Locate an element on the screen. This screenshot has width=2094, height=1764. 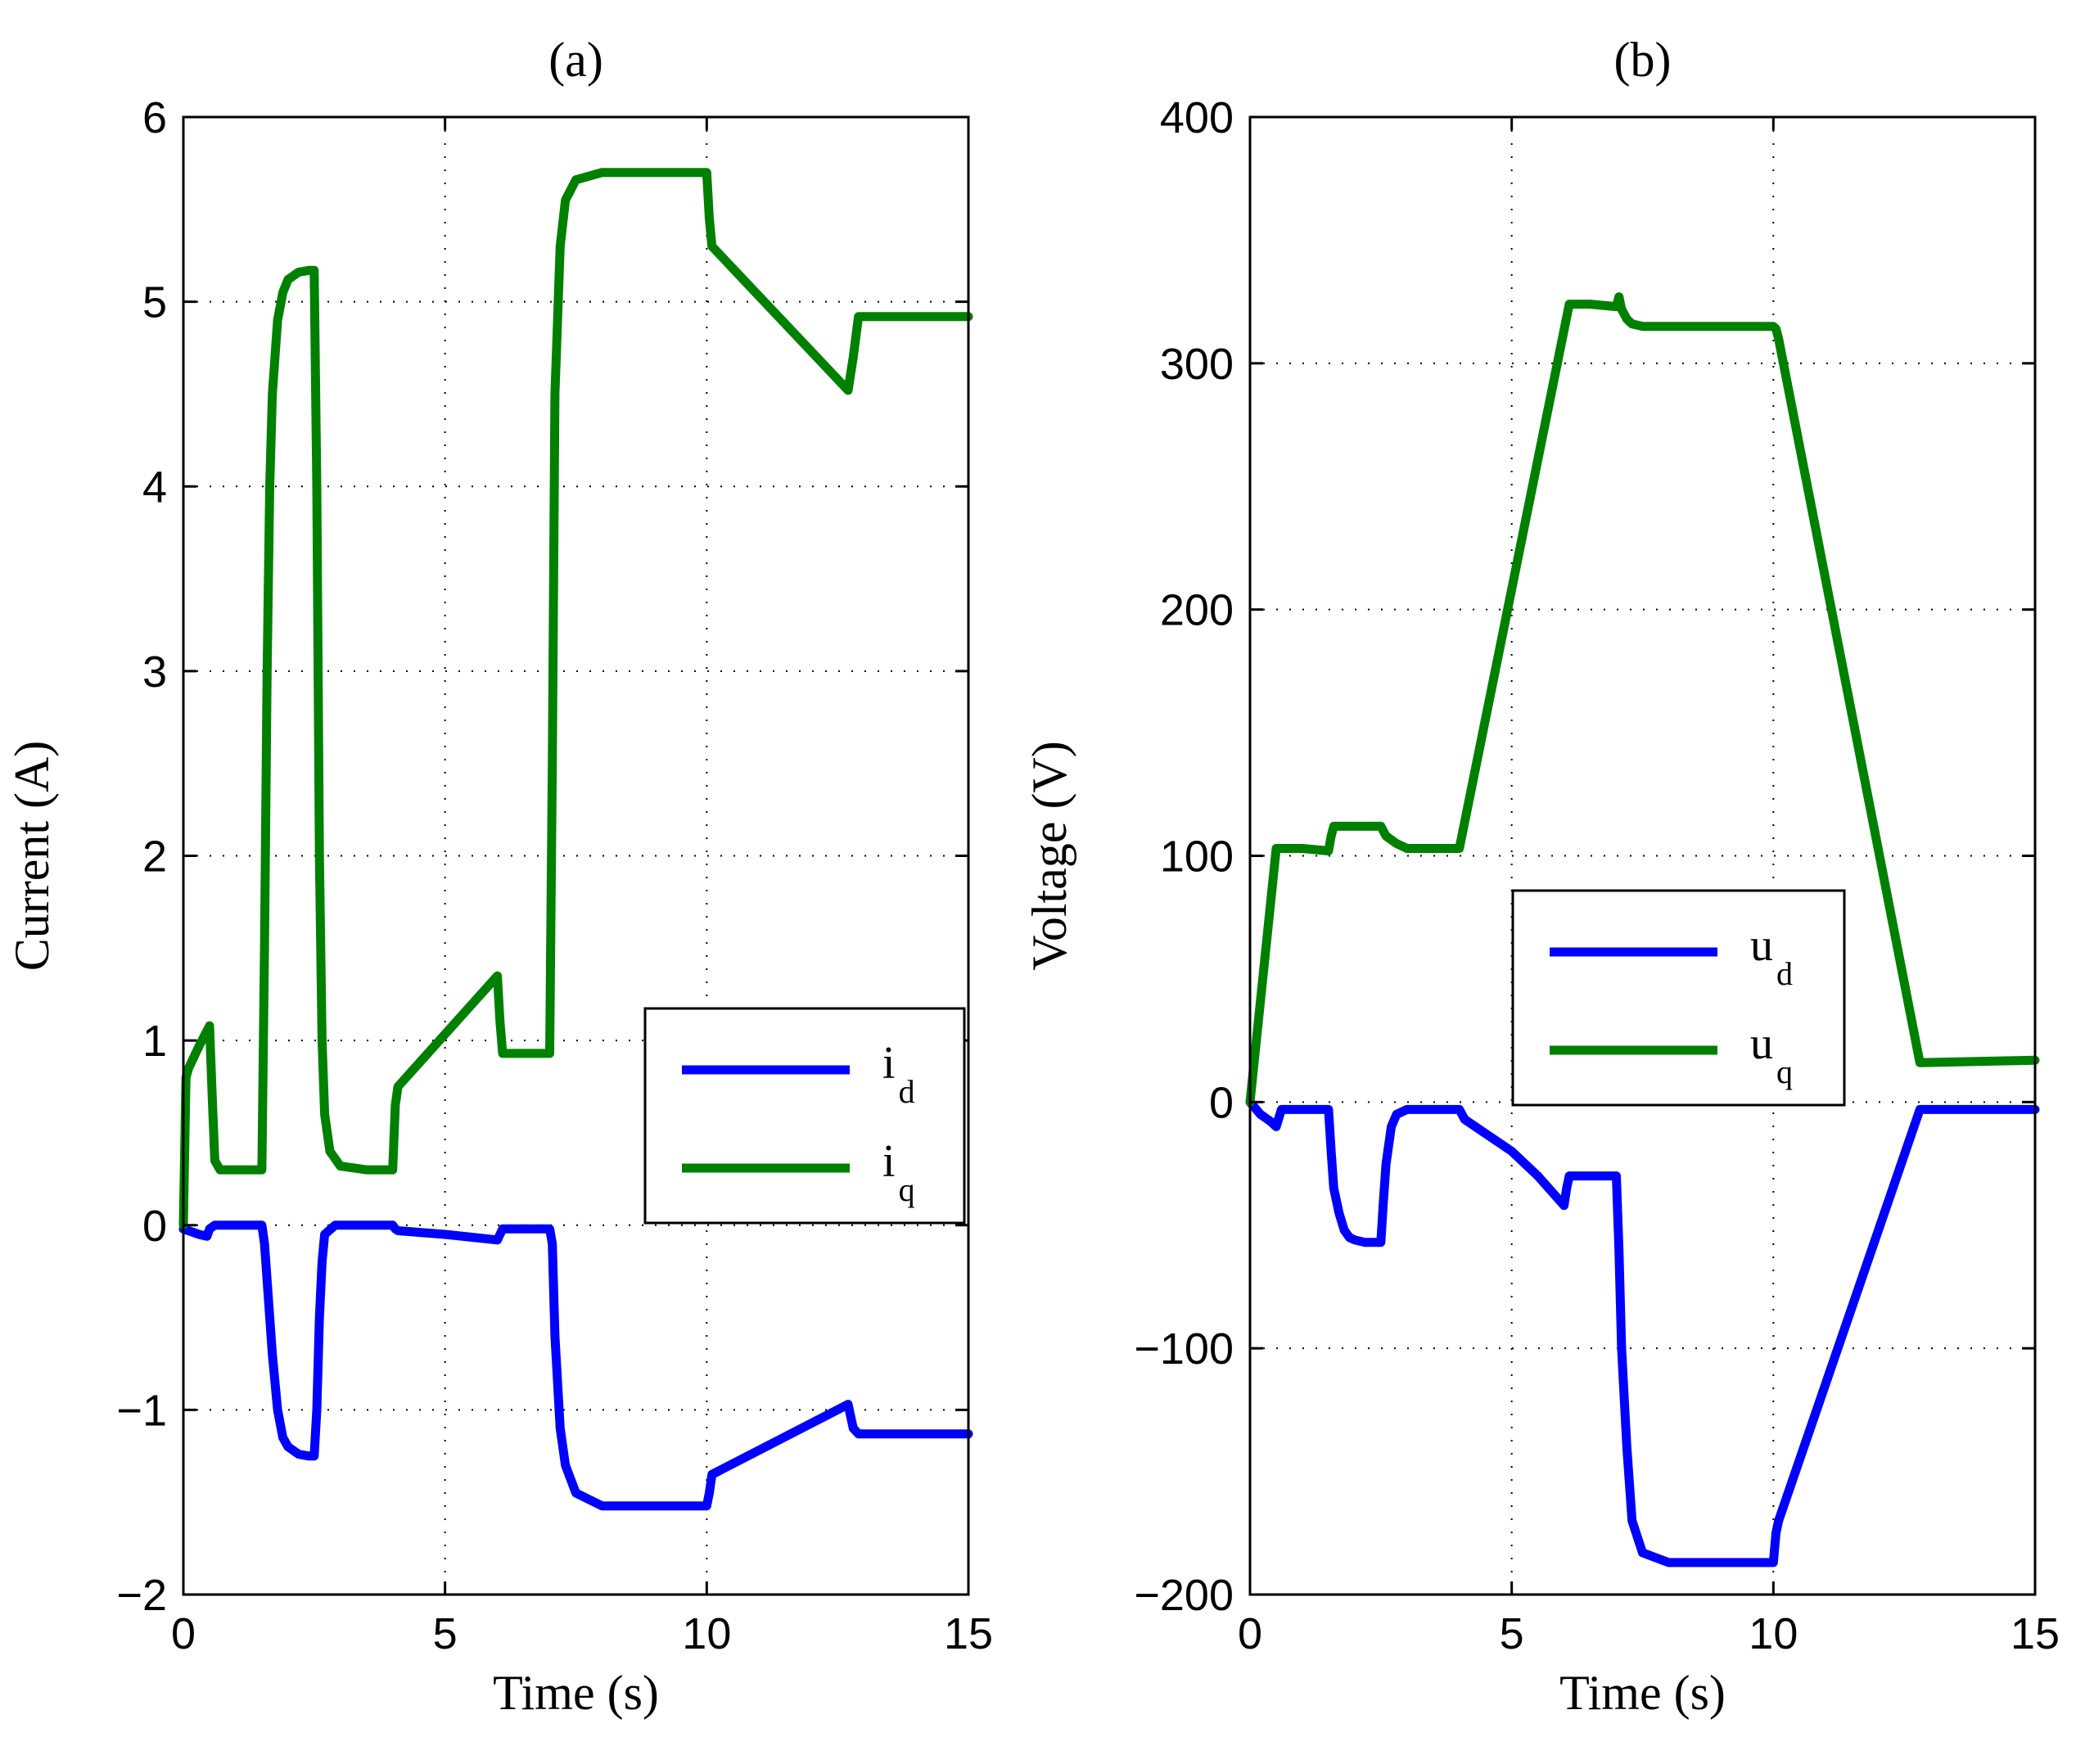
y-tick-label: 2 is located at coordinates (154, 857).